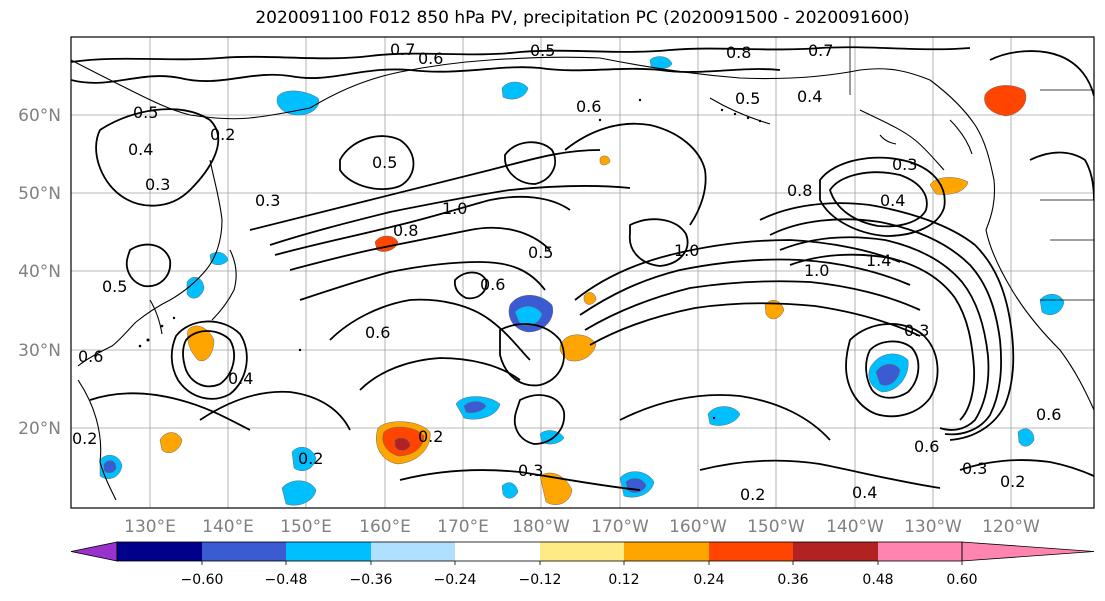 The image size is (1105, 601). I want to click on lat-label: 50°N, so click(39, 194).